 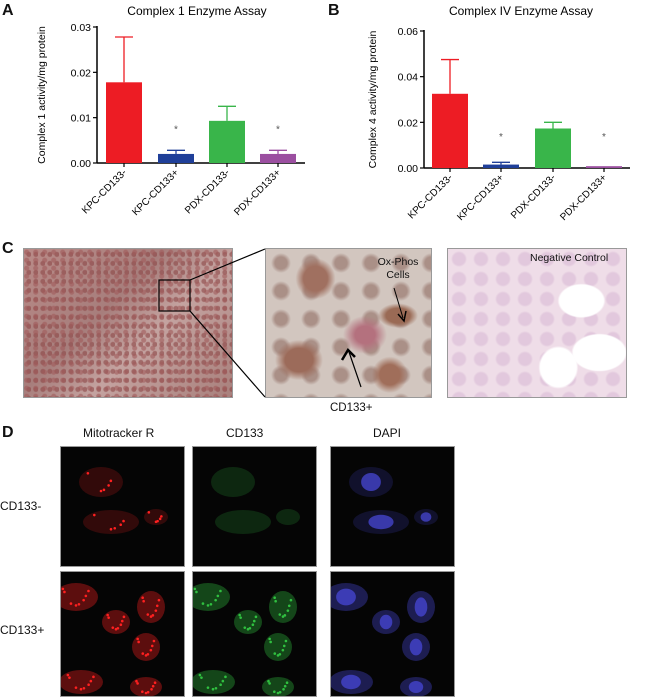 What do you see at coordinates (22, 630) in the screenshot?
I see `row-label-cd133-positive: CD133+` at bounding box center [22, 630].